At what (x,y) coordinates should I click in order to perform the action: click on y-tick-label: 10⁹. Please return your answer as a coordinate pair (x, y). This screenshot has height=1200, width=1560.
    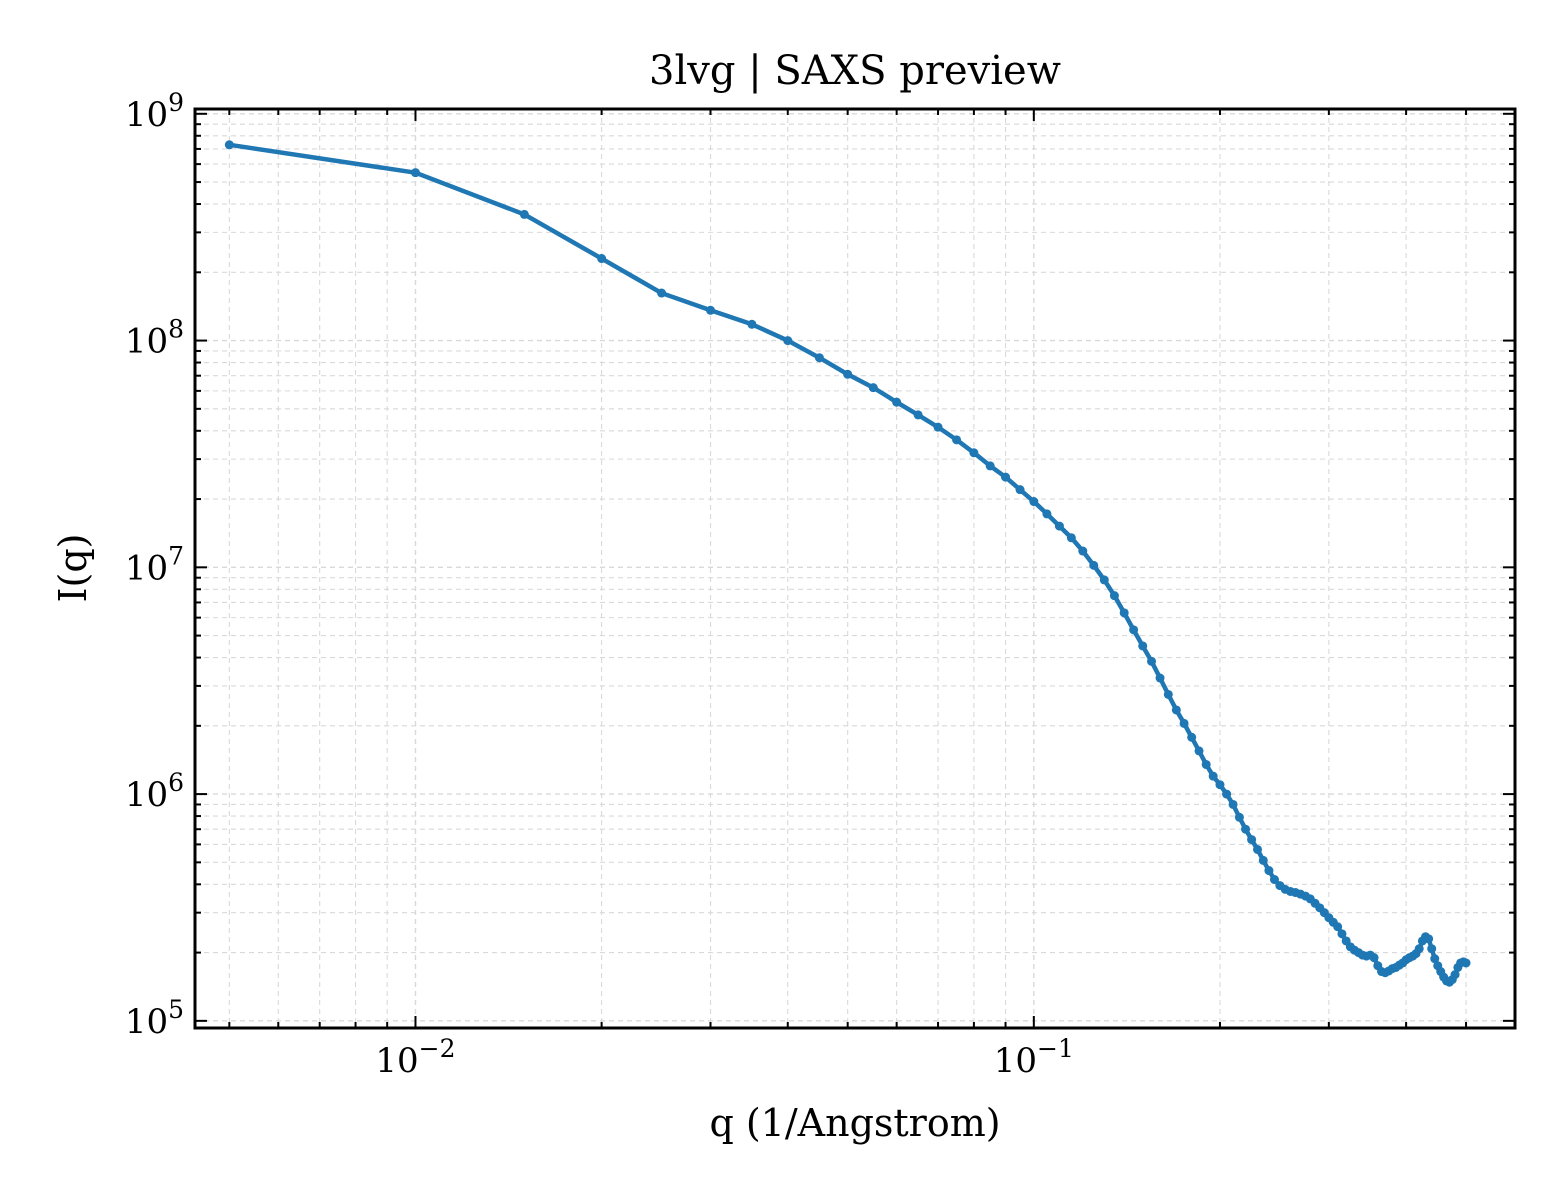
    Looking at the image, I should click on (154, 111).